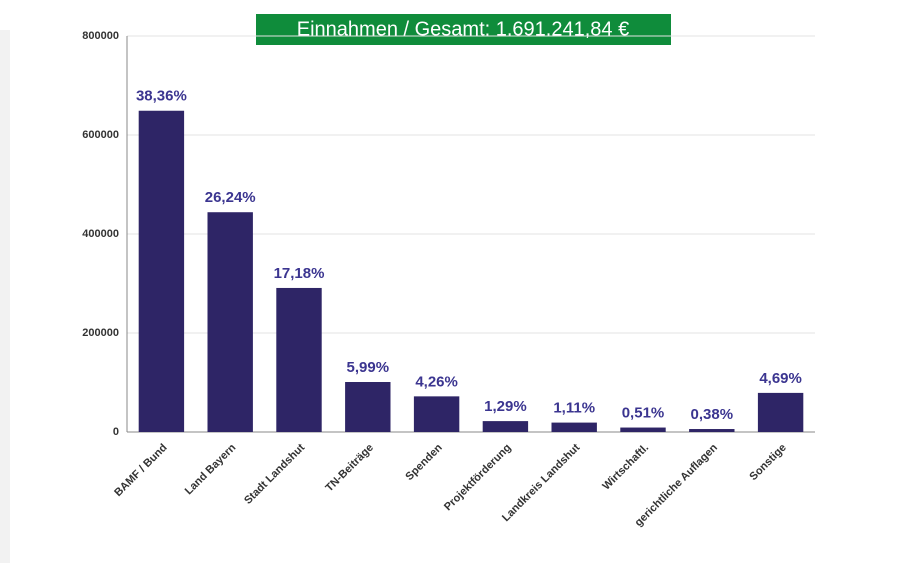  What do you see at coordinates (436, 381) in the screenshot?
I see `value-label: 4,26%` at bounding box center [436, 381].